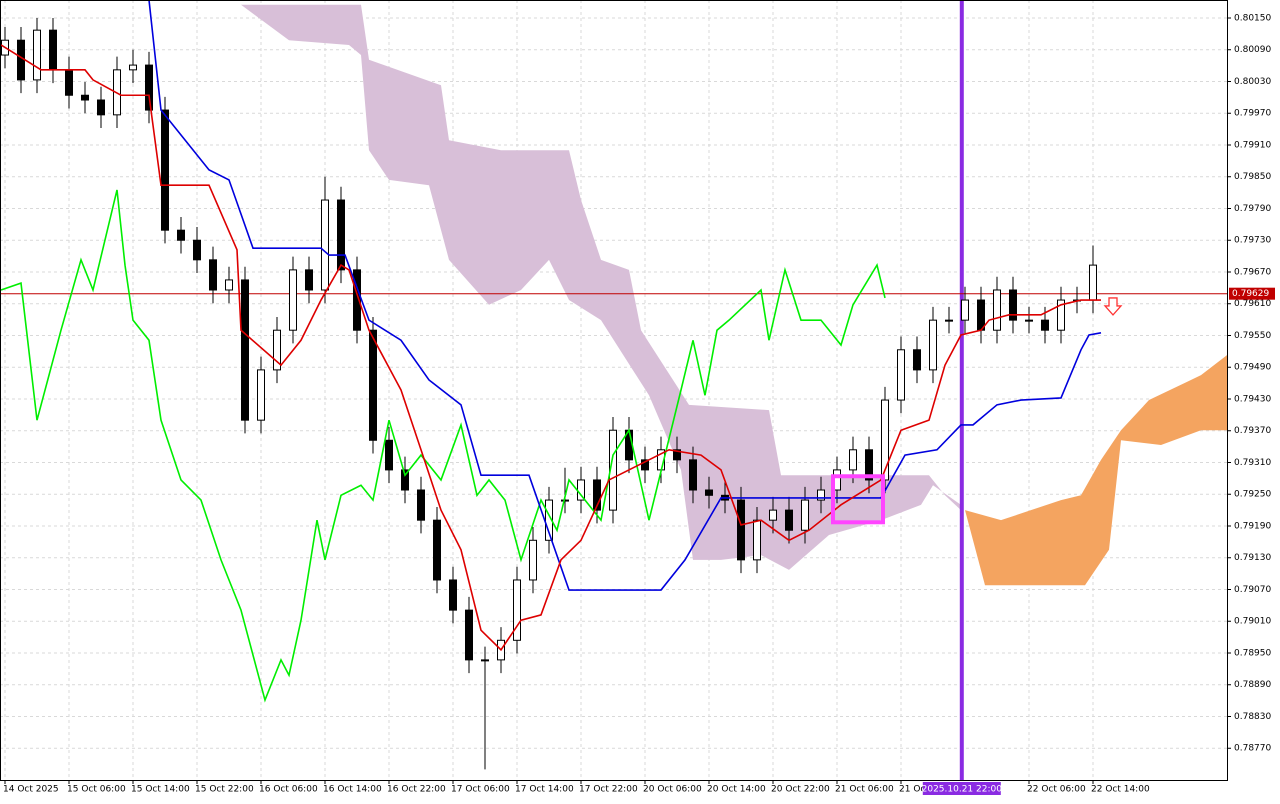  I want to click on x-tick-label: 17 Oct 14:00, so click(544, 790).